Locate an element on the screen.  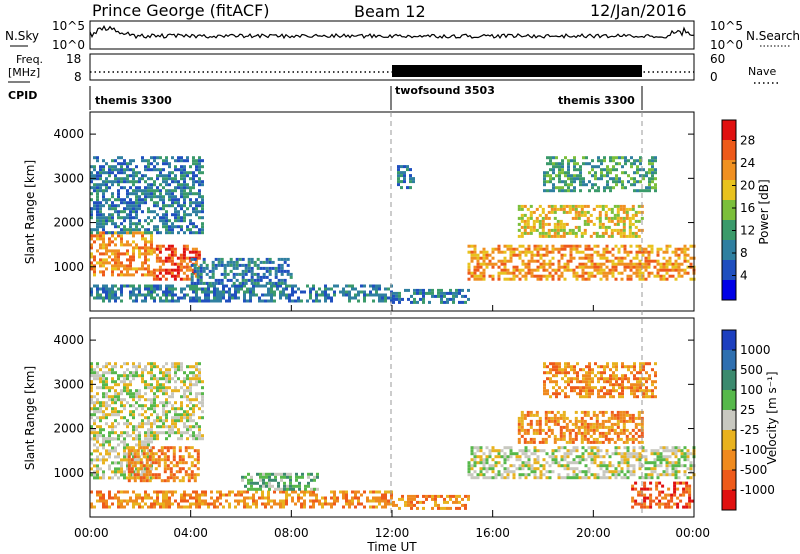
noise-left-tick-bottom: 10^0 is located at coordinates (68, 45).